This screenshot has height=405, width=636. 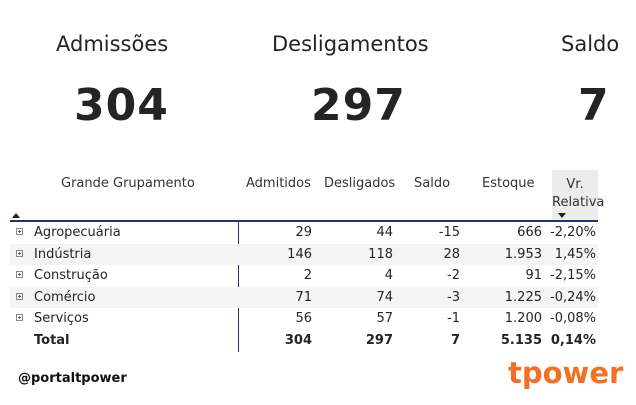 I want to click on cell-grupo: Agropecuária, so click(x=77, y=232).